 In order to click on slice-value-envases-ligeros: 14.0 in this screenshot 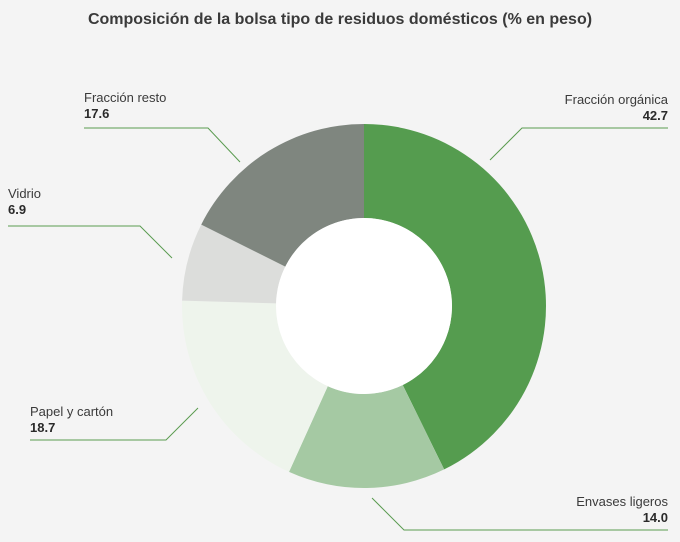, I will do `click(655, 517)`.